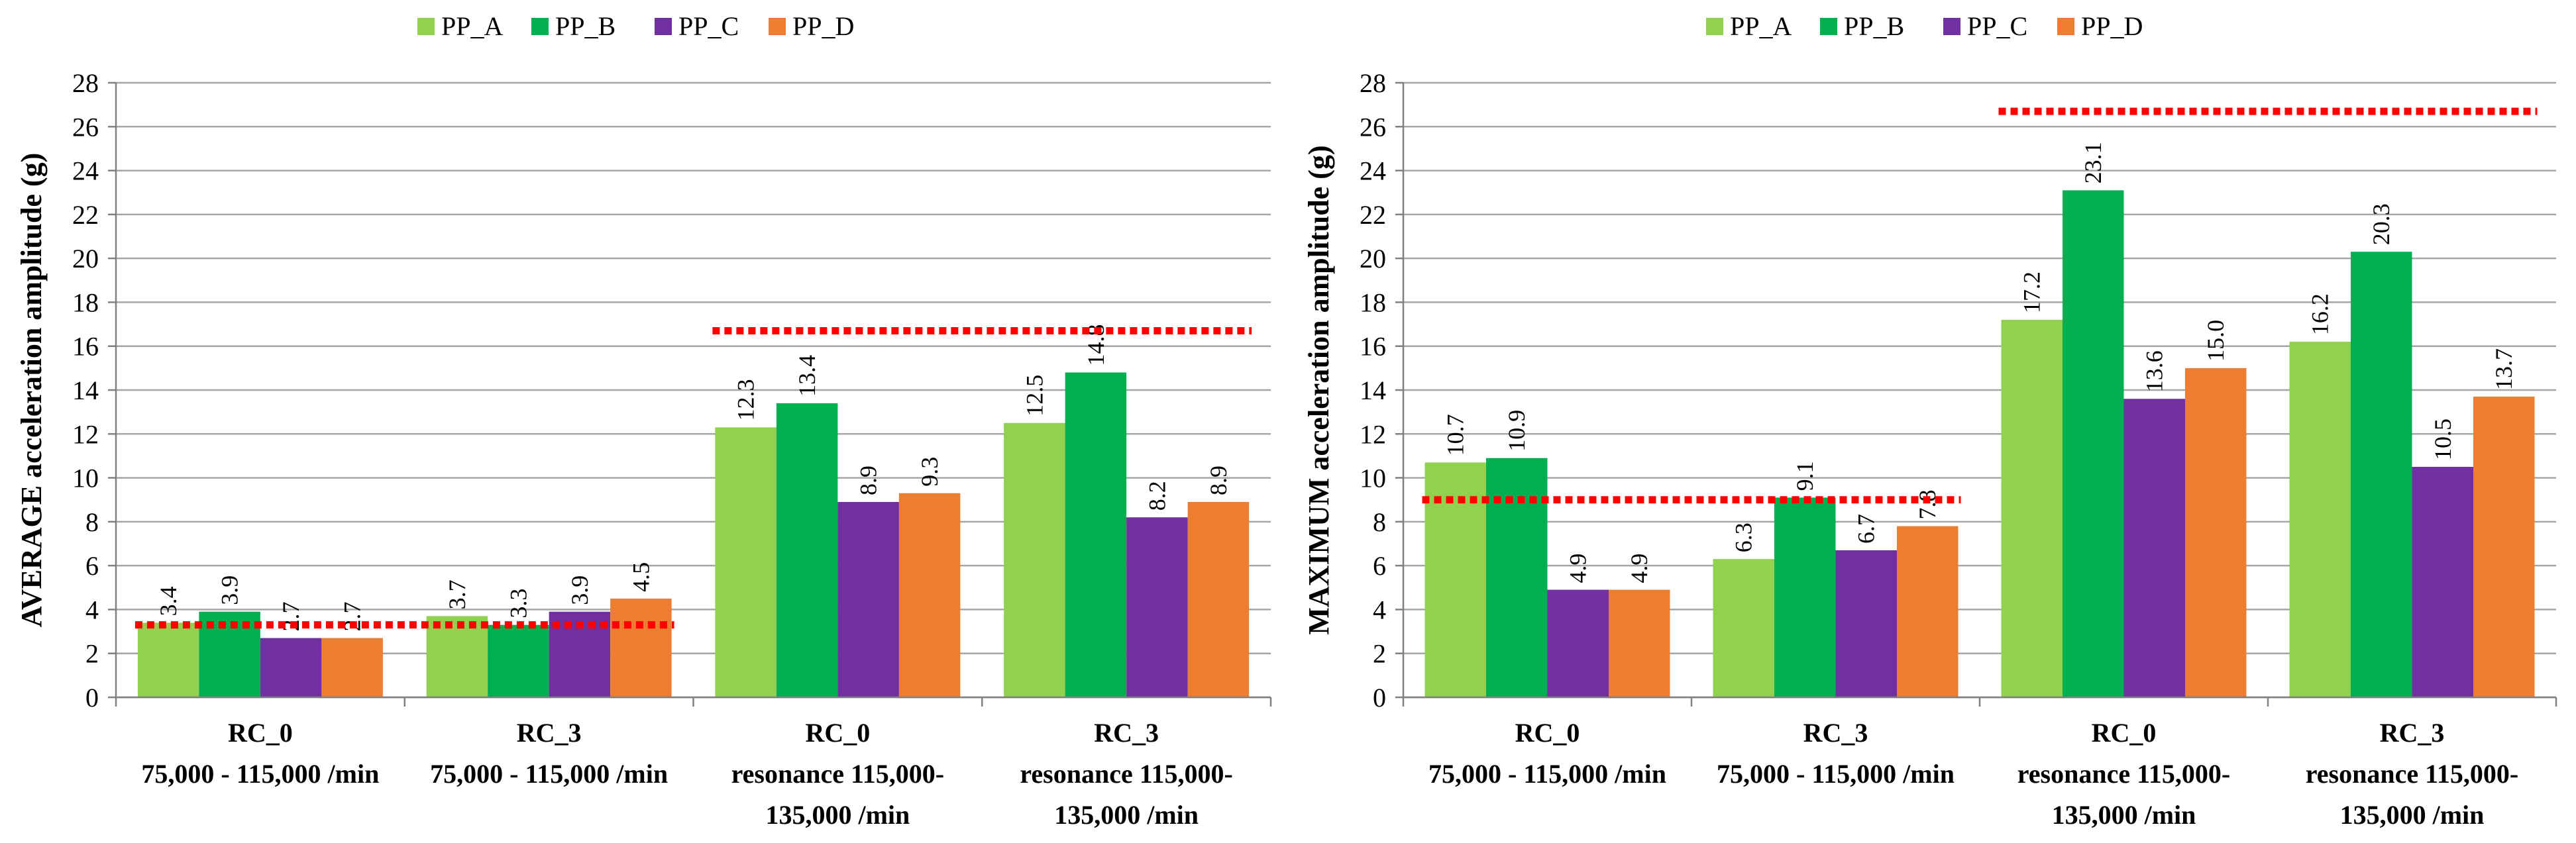  I want to click on data-label: 7.8, so click(1928, 504).